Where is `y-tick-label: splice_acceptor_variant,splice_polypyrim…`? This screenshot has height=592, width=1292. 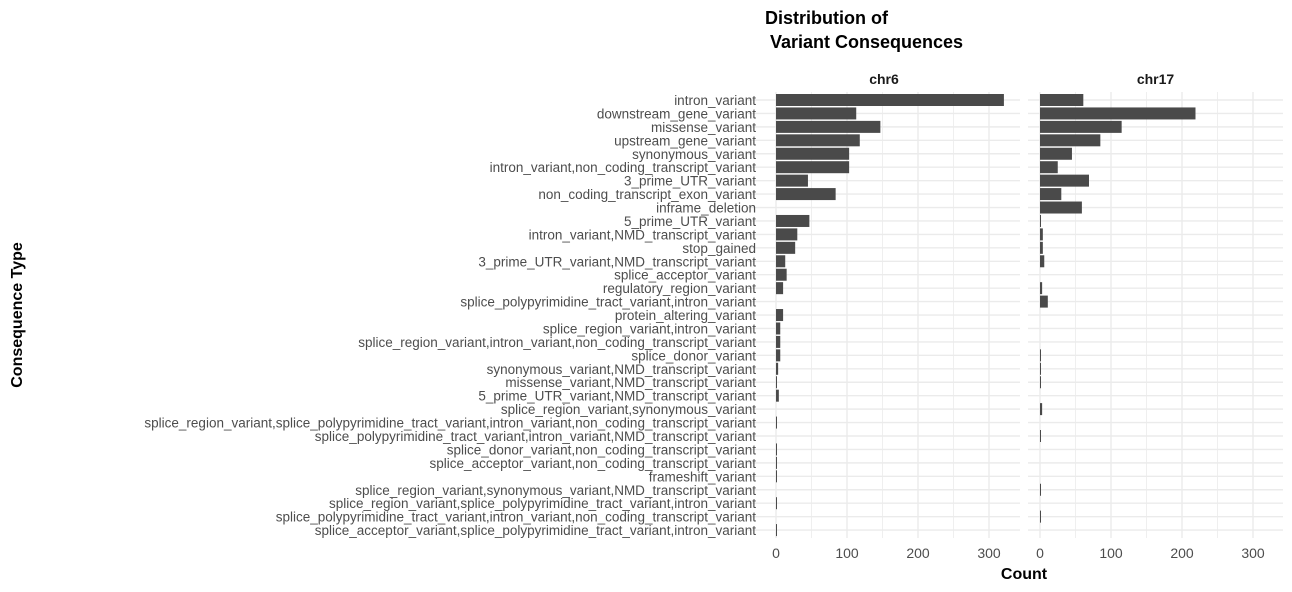 y-tick-label: splice_acceptor_variant,splice_polypyrim… is located at coordinates (535, 530).